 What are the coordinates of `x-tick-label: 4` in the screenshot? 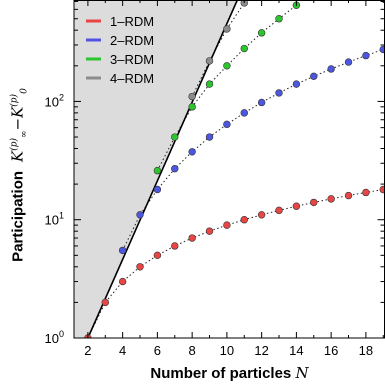 It's located at (122, 350).